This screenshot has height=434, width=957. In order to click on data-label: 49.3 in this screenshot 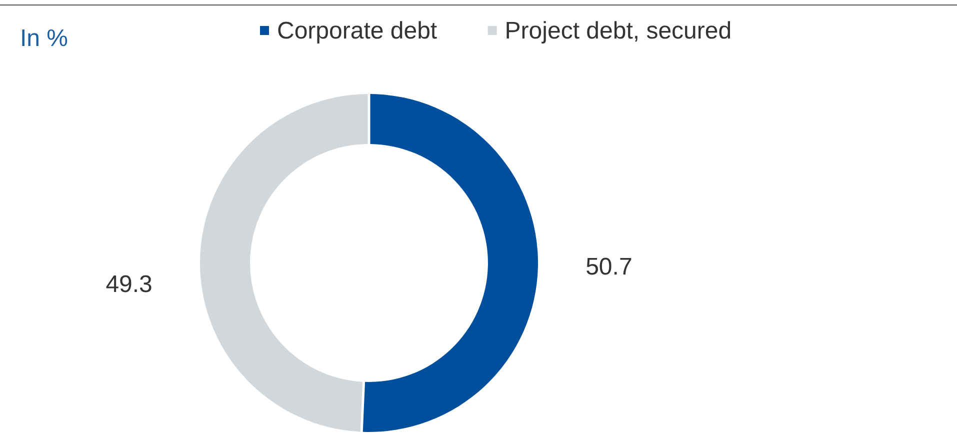, I will do `click(129, 284)`.